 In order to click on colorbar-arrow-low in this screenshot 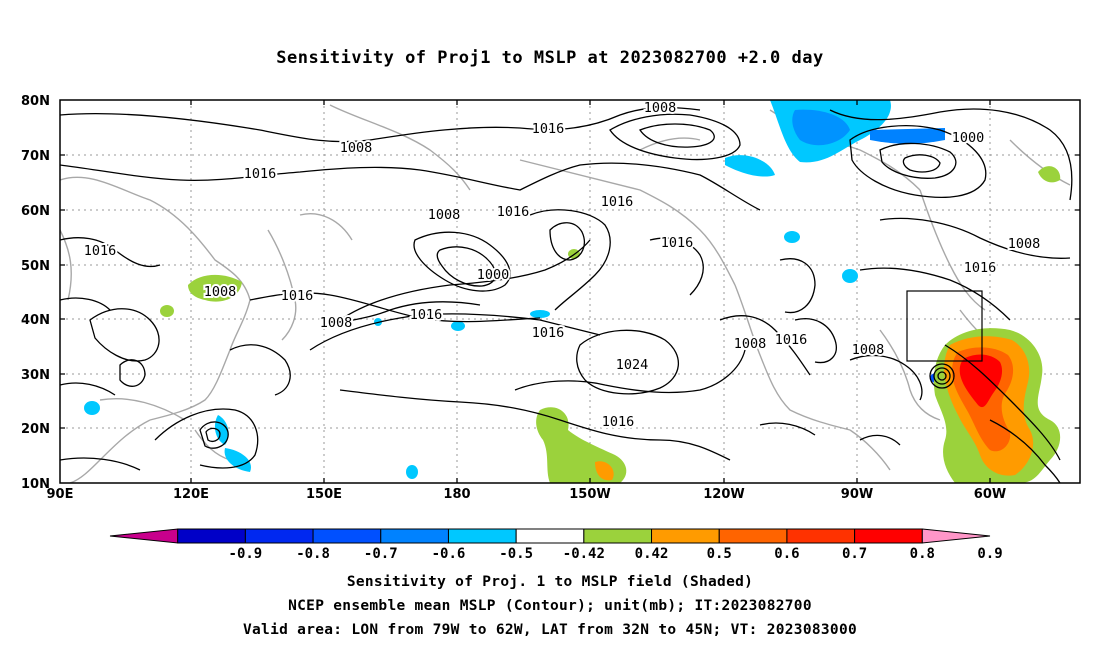, I will do `click(144, 536)`.